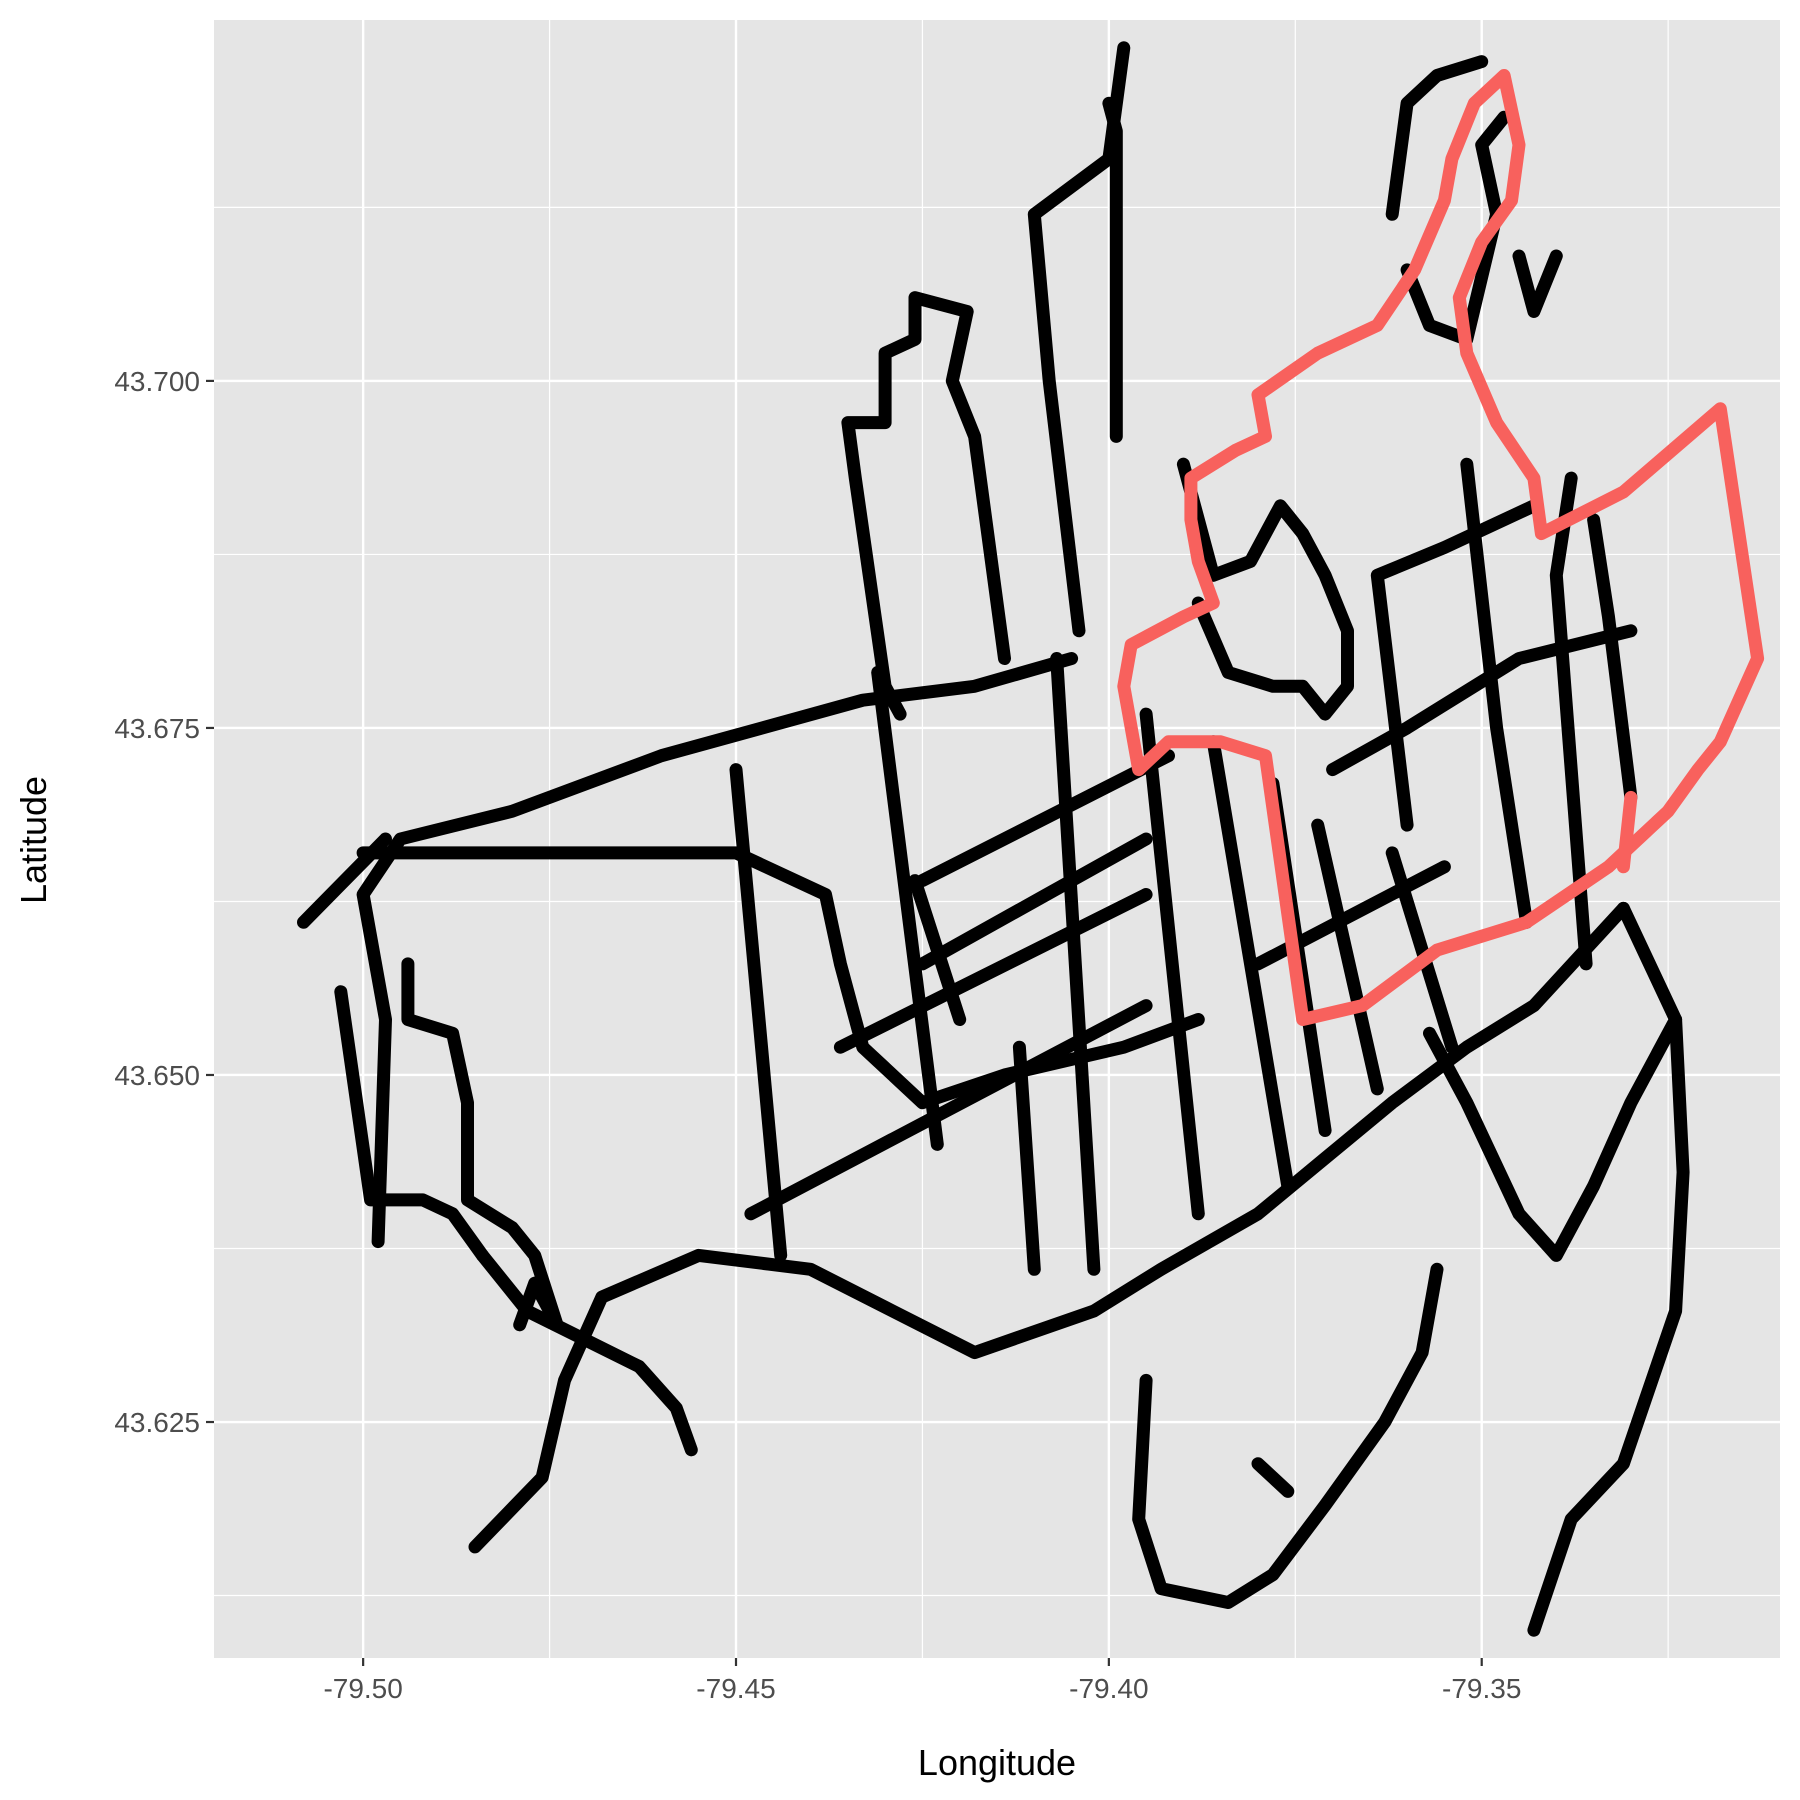 Image resolution: width=1800 pixels, height=1800 pixels. What do you see at coordinates (1481, 1688) in the screenshot?
I see `x-tick-label: -79.35` at bounding box center [1481, 1688].